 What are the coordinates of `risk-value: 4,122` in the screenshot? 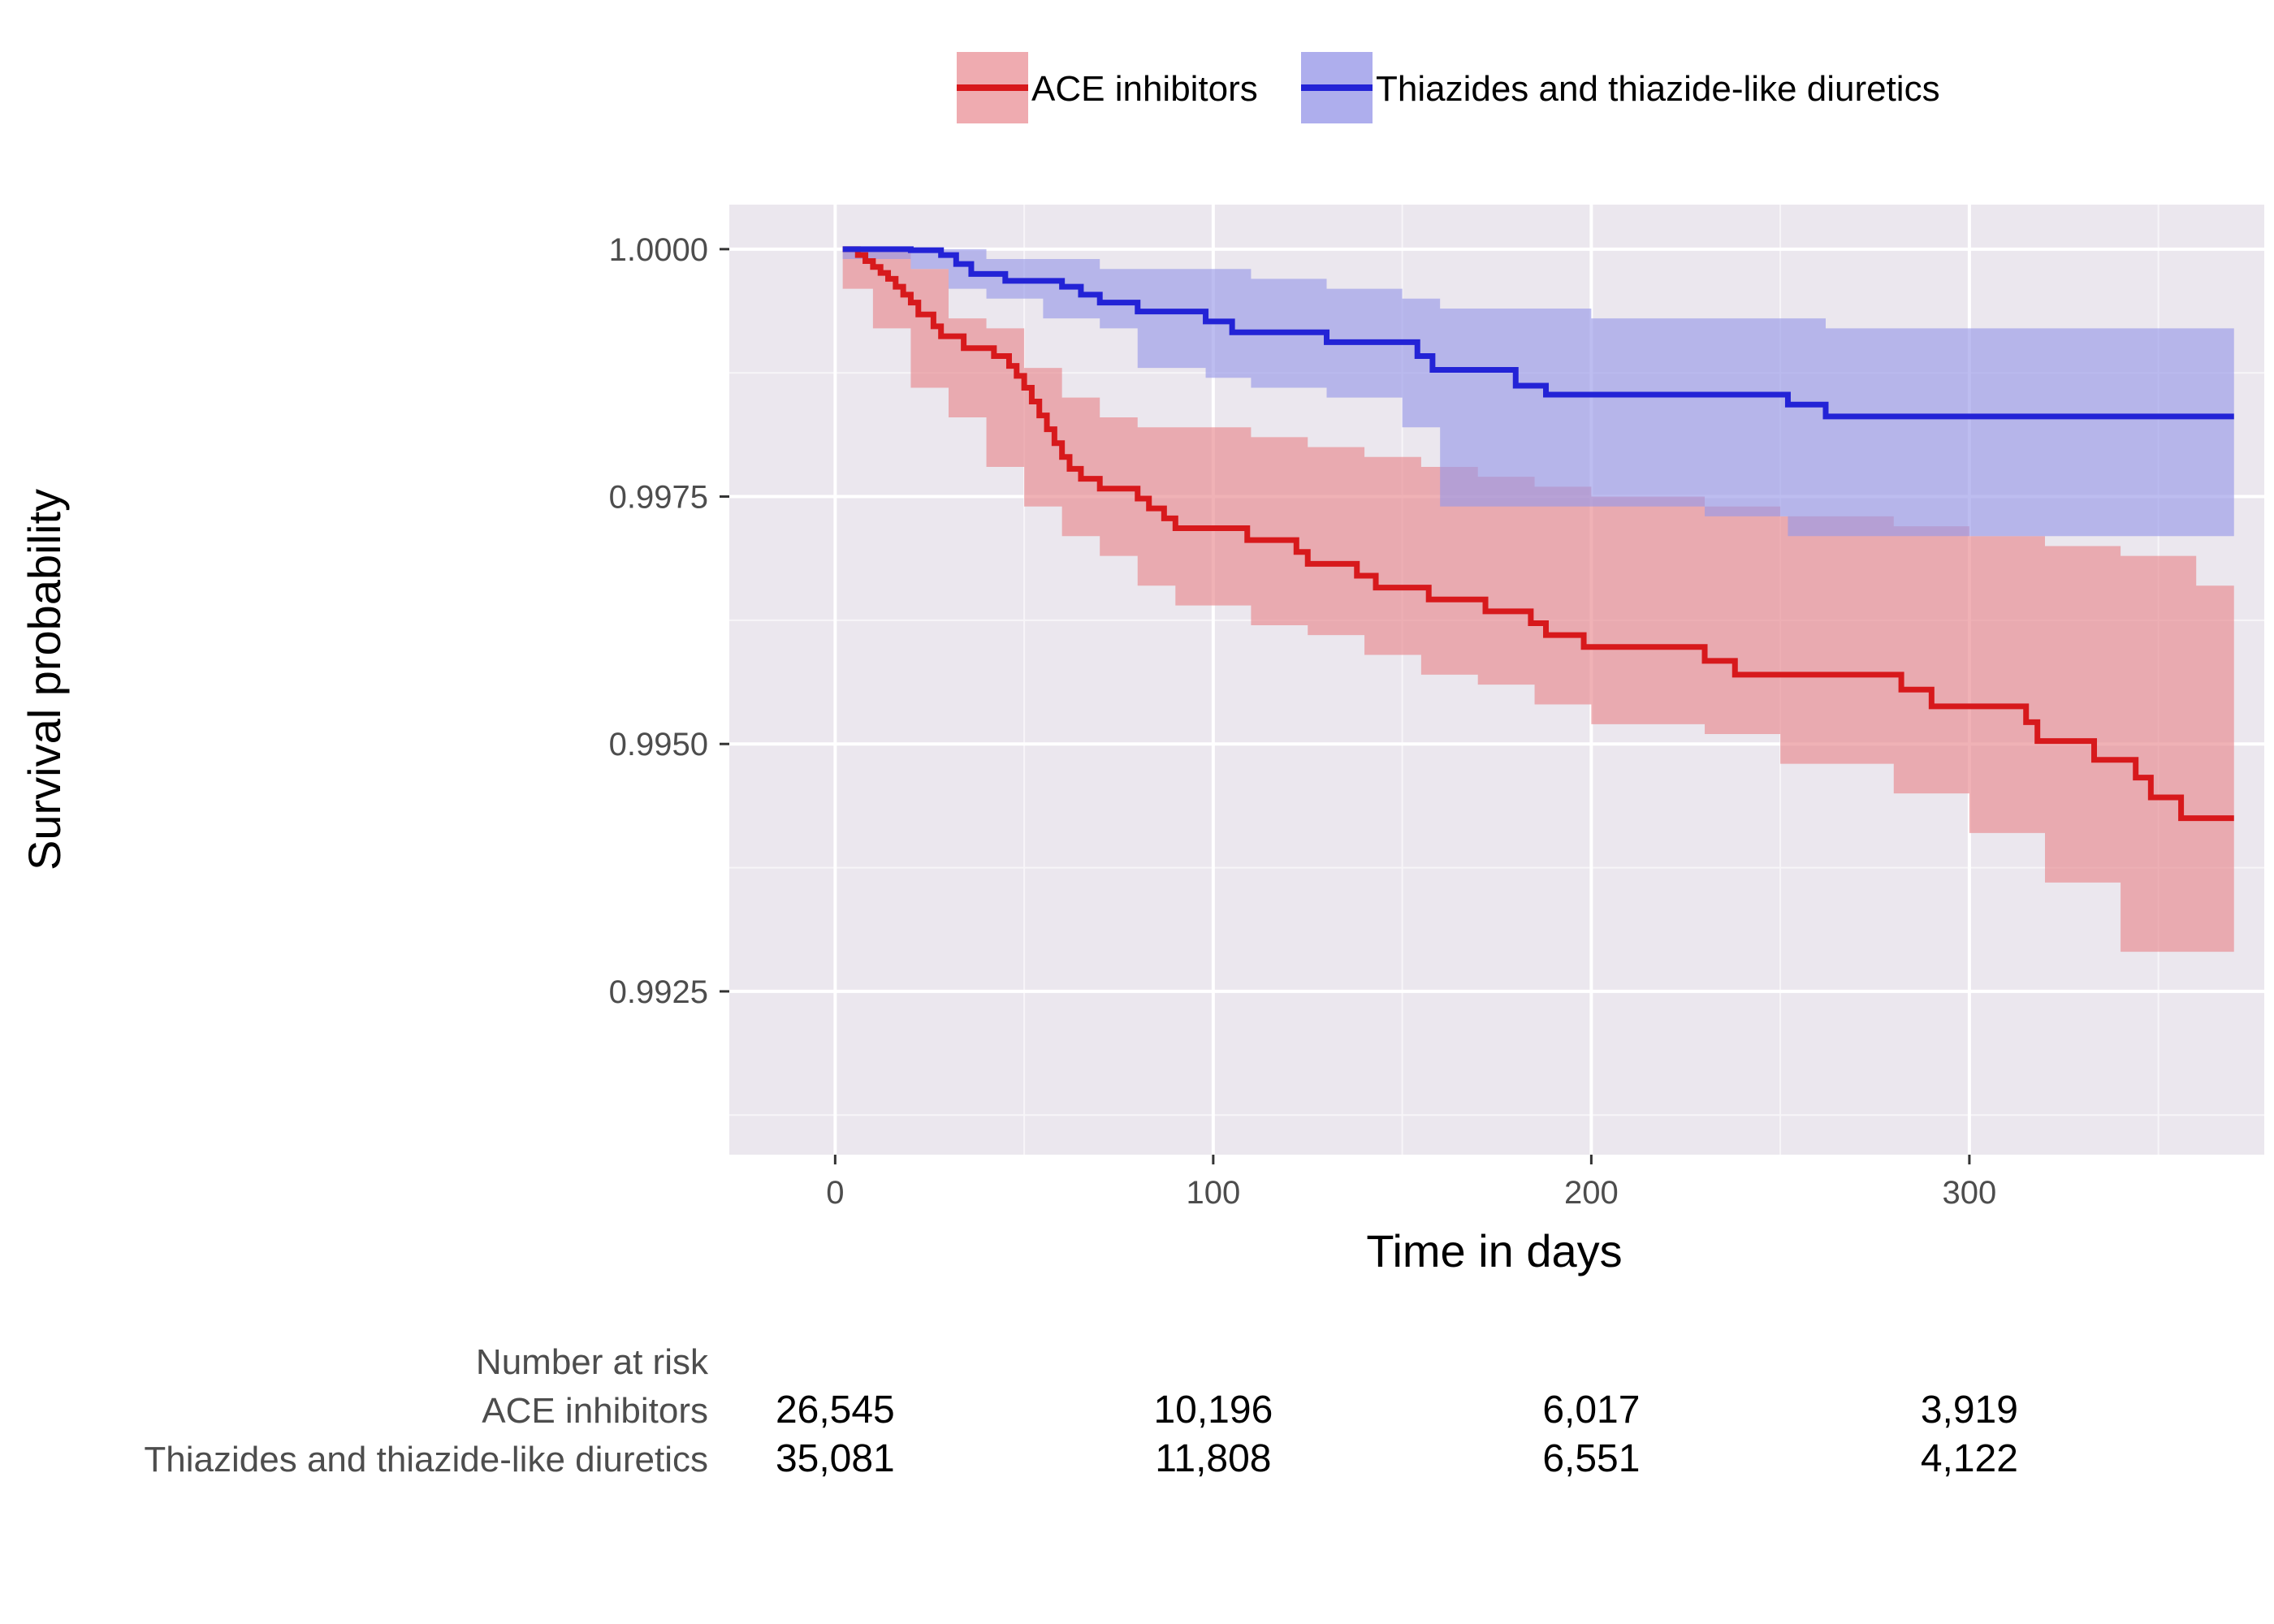 It's located at (1969, 1459).